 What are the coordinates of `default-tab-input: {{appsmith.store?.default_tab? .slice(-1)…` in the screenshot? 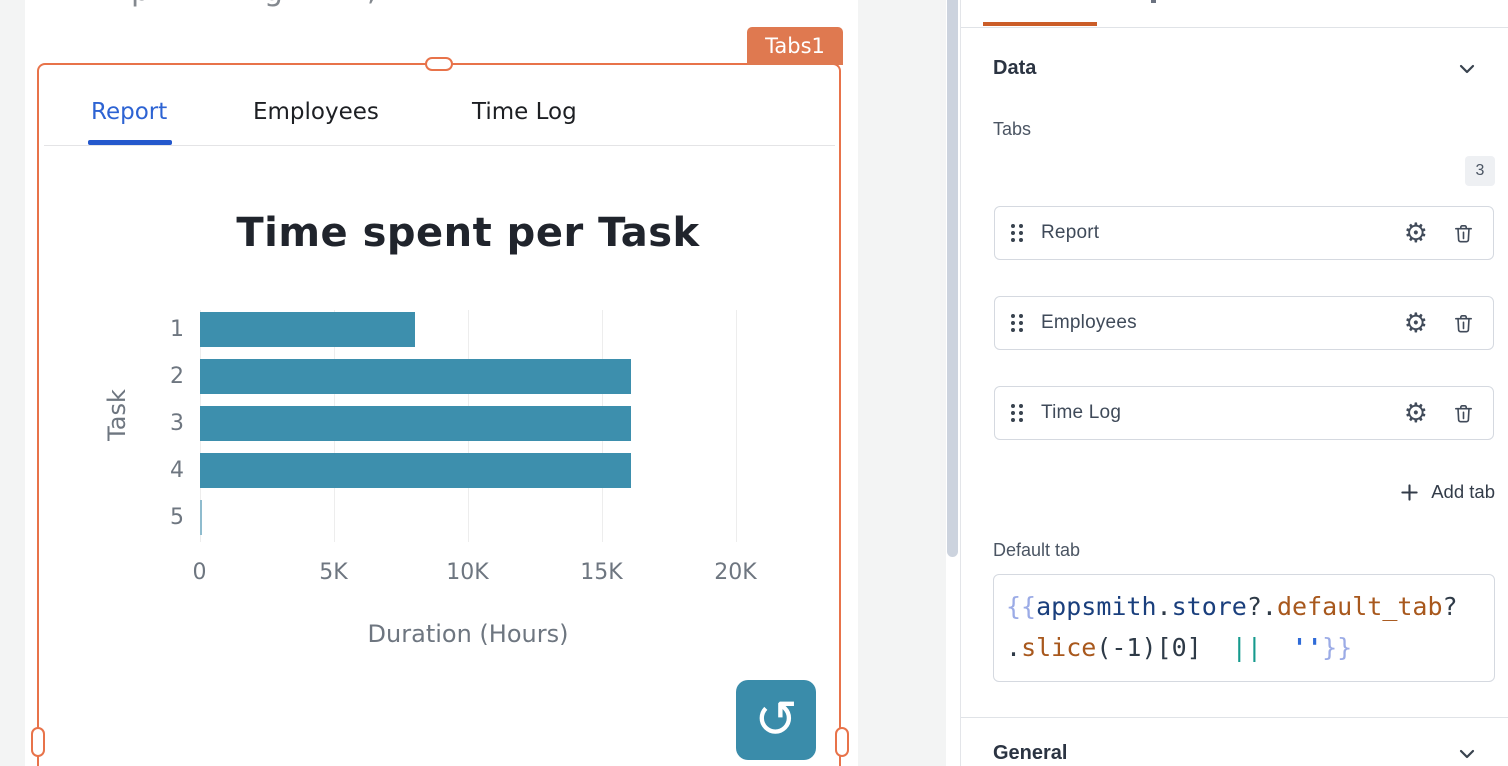 It's located at (1244, 628).